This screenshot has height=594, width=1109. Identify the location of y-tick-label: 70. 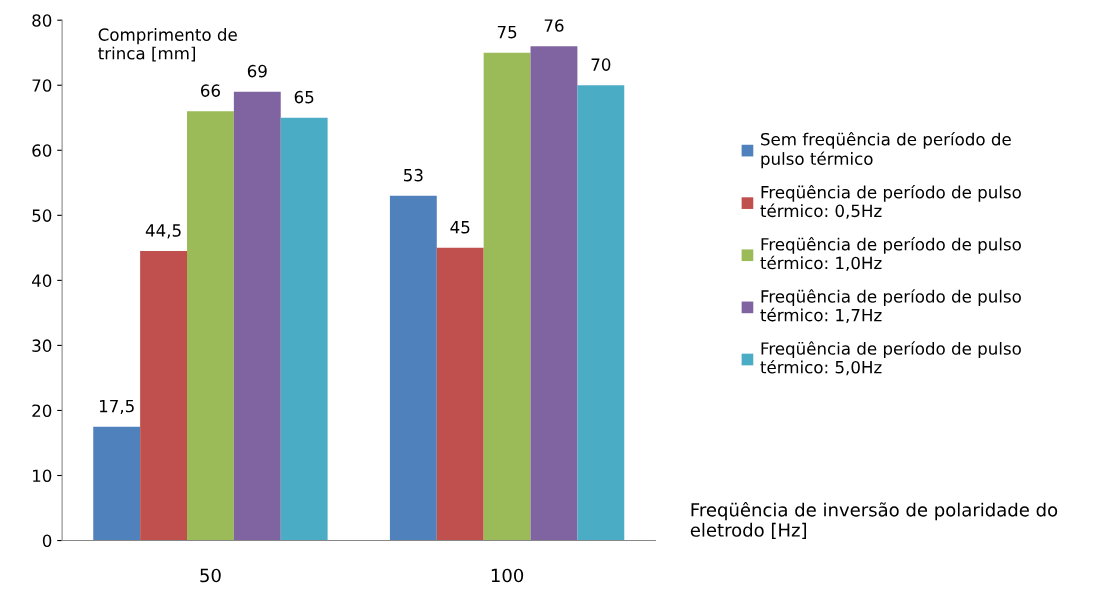
(42, 85).